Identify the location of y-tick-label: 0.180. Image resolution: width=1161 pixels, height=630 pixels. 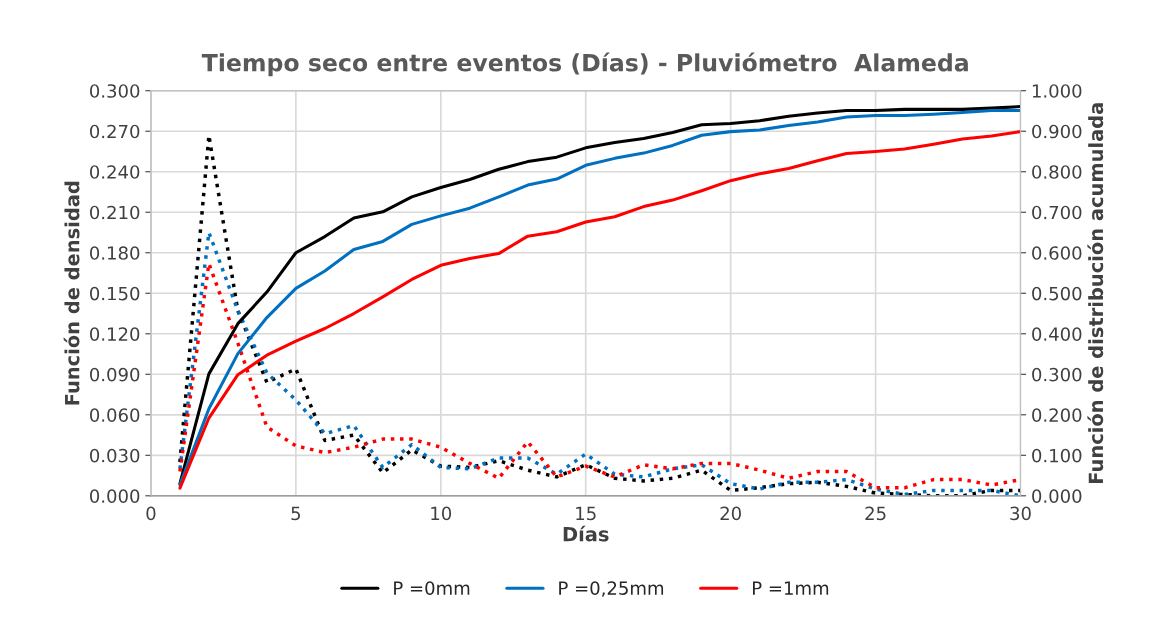
(115, 253).